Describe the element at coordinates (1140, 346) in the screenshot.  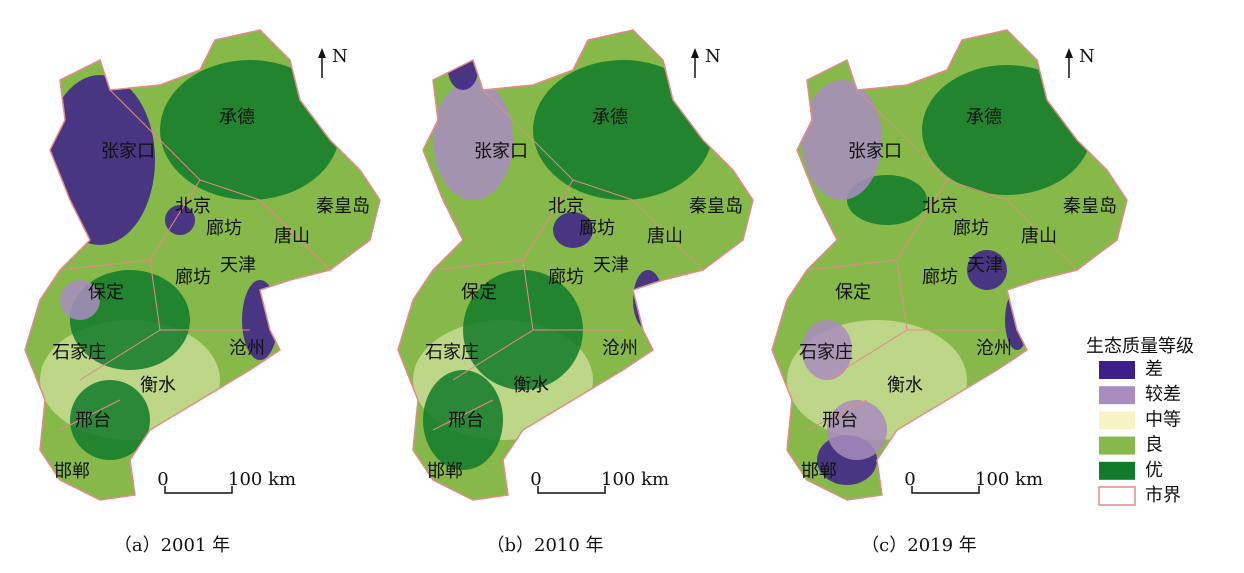
I see `legend-title: 生态质量等级` at that location.